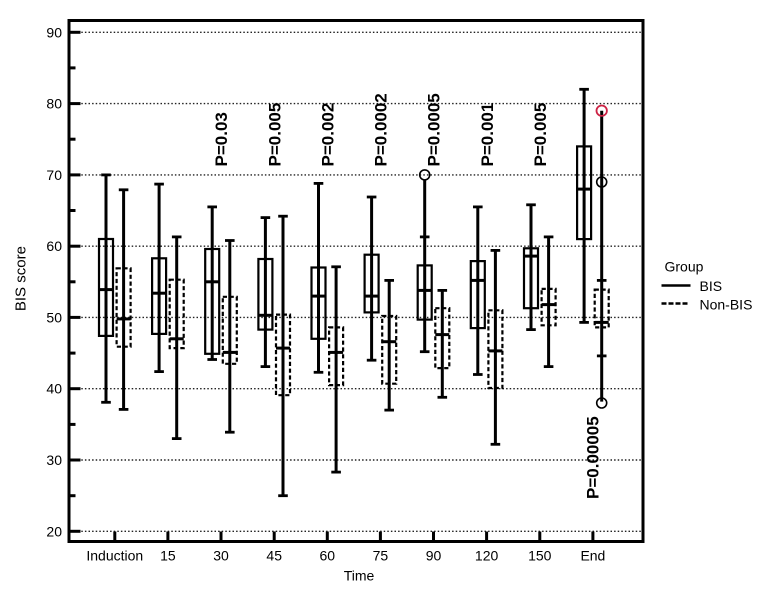 The height and width of the screenshot is (605, 770). Describe the element at coordinates (434, 129) in the screenshot. I see `svg-text: P=0.0005` at that location.